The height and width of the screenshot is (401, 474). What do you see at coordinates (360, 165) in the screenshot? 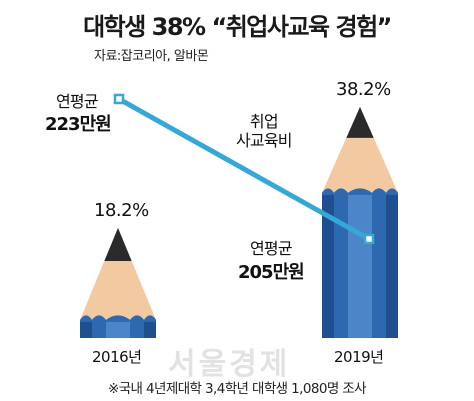
I see `pencil-wood-2019` at bounding box center [360, 165].